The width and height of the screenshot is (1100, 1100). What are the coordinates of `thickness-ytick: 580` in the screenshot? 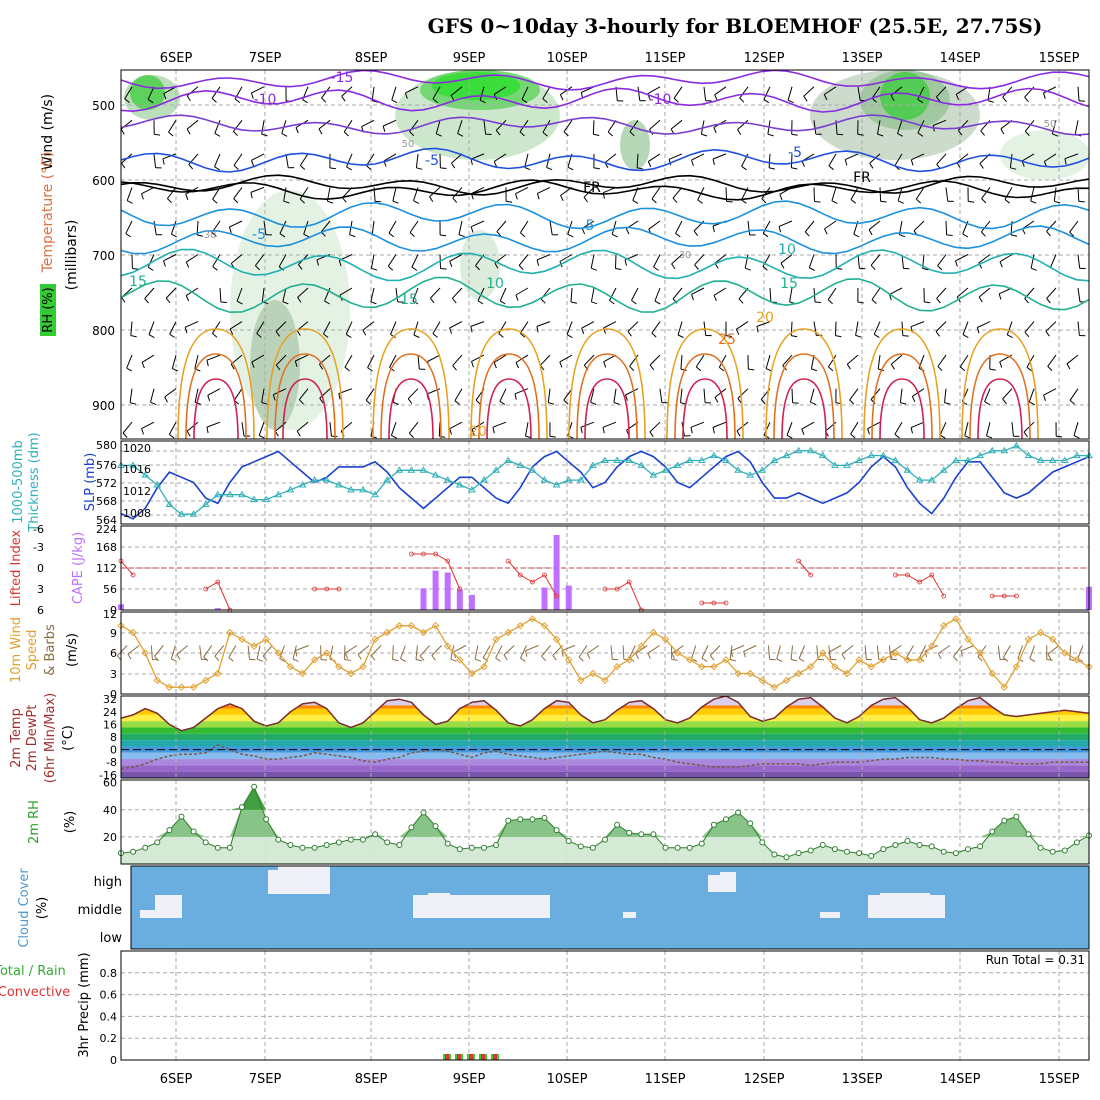 It's located at (106, 445).